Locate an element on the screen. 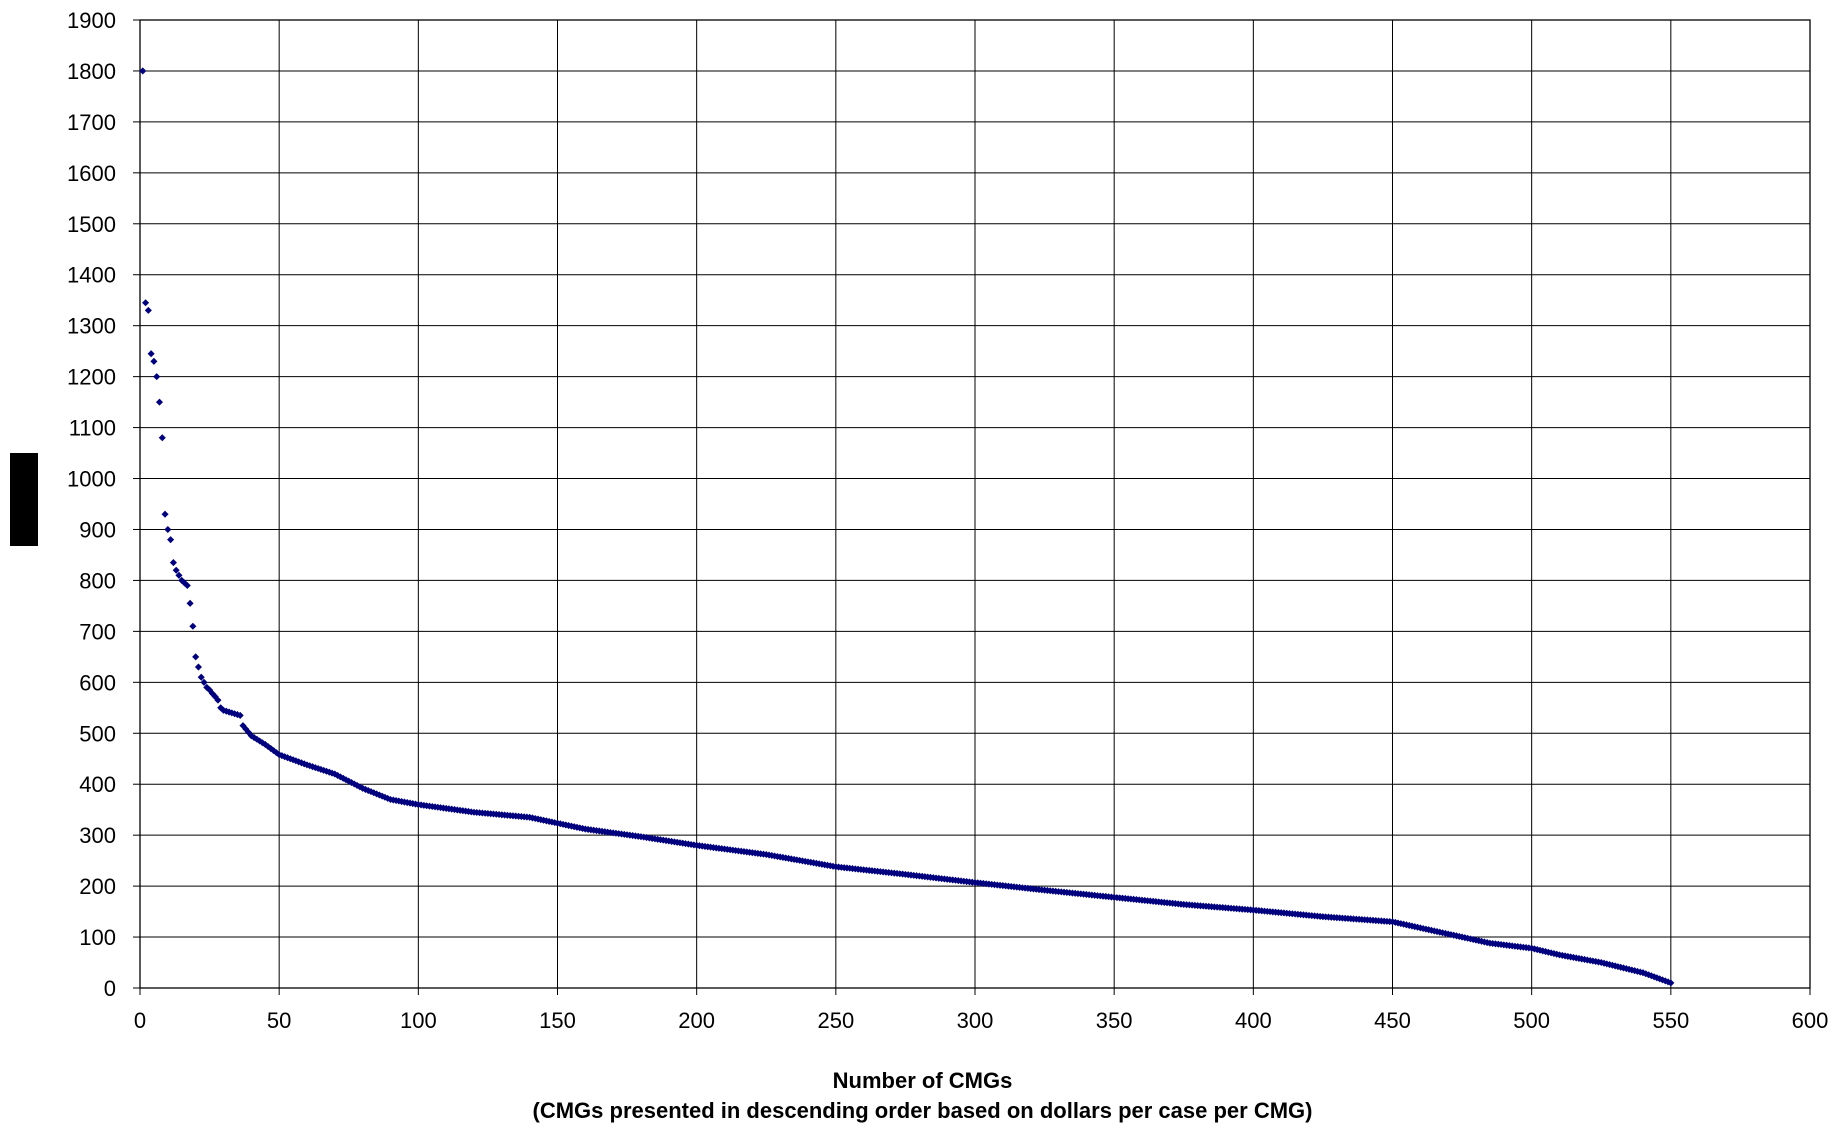 This screenshot has width=1845, height=1131. x-tick-label: 600 is located at coordinates (1810, 1020).